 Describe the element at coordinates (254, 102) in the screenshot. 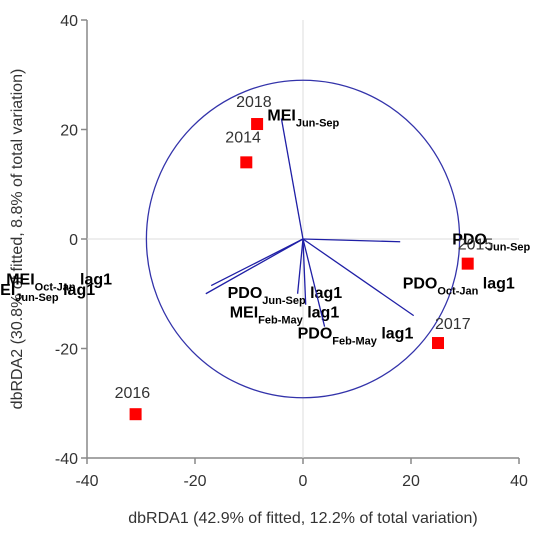

I see `site-label: 2018` at that location.